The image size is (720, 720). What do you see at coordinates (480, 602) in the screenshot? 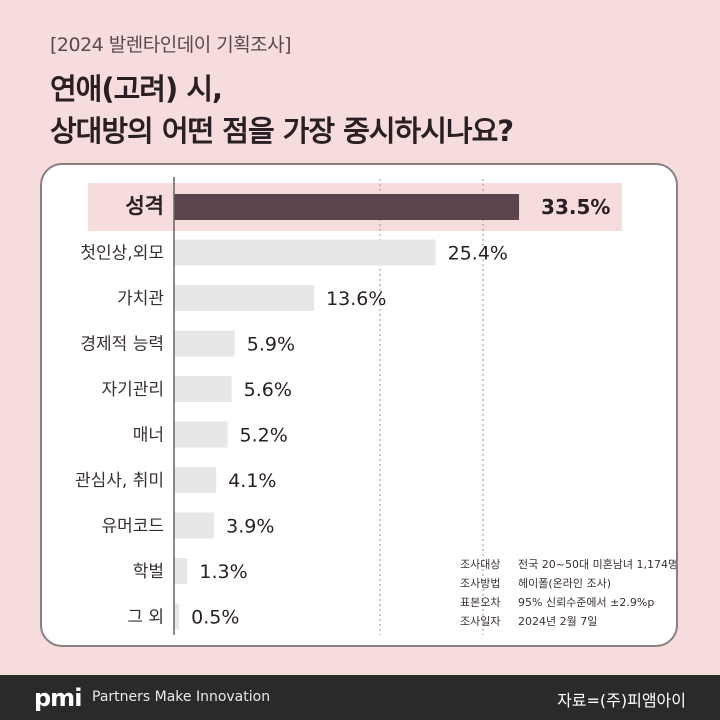
I see `survey-info-key: 표본오차` at bounding box center [480, 602].